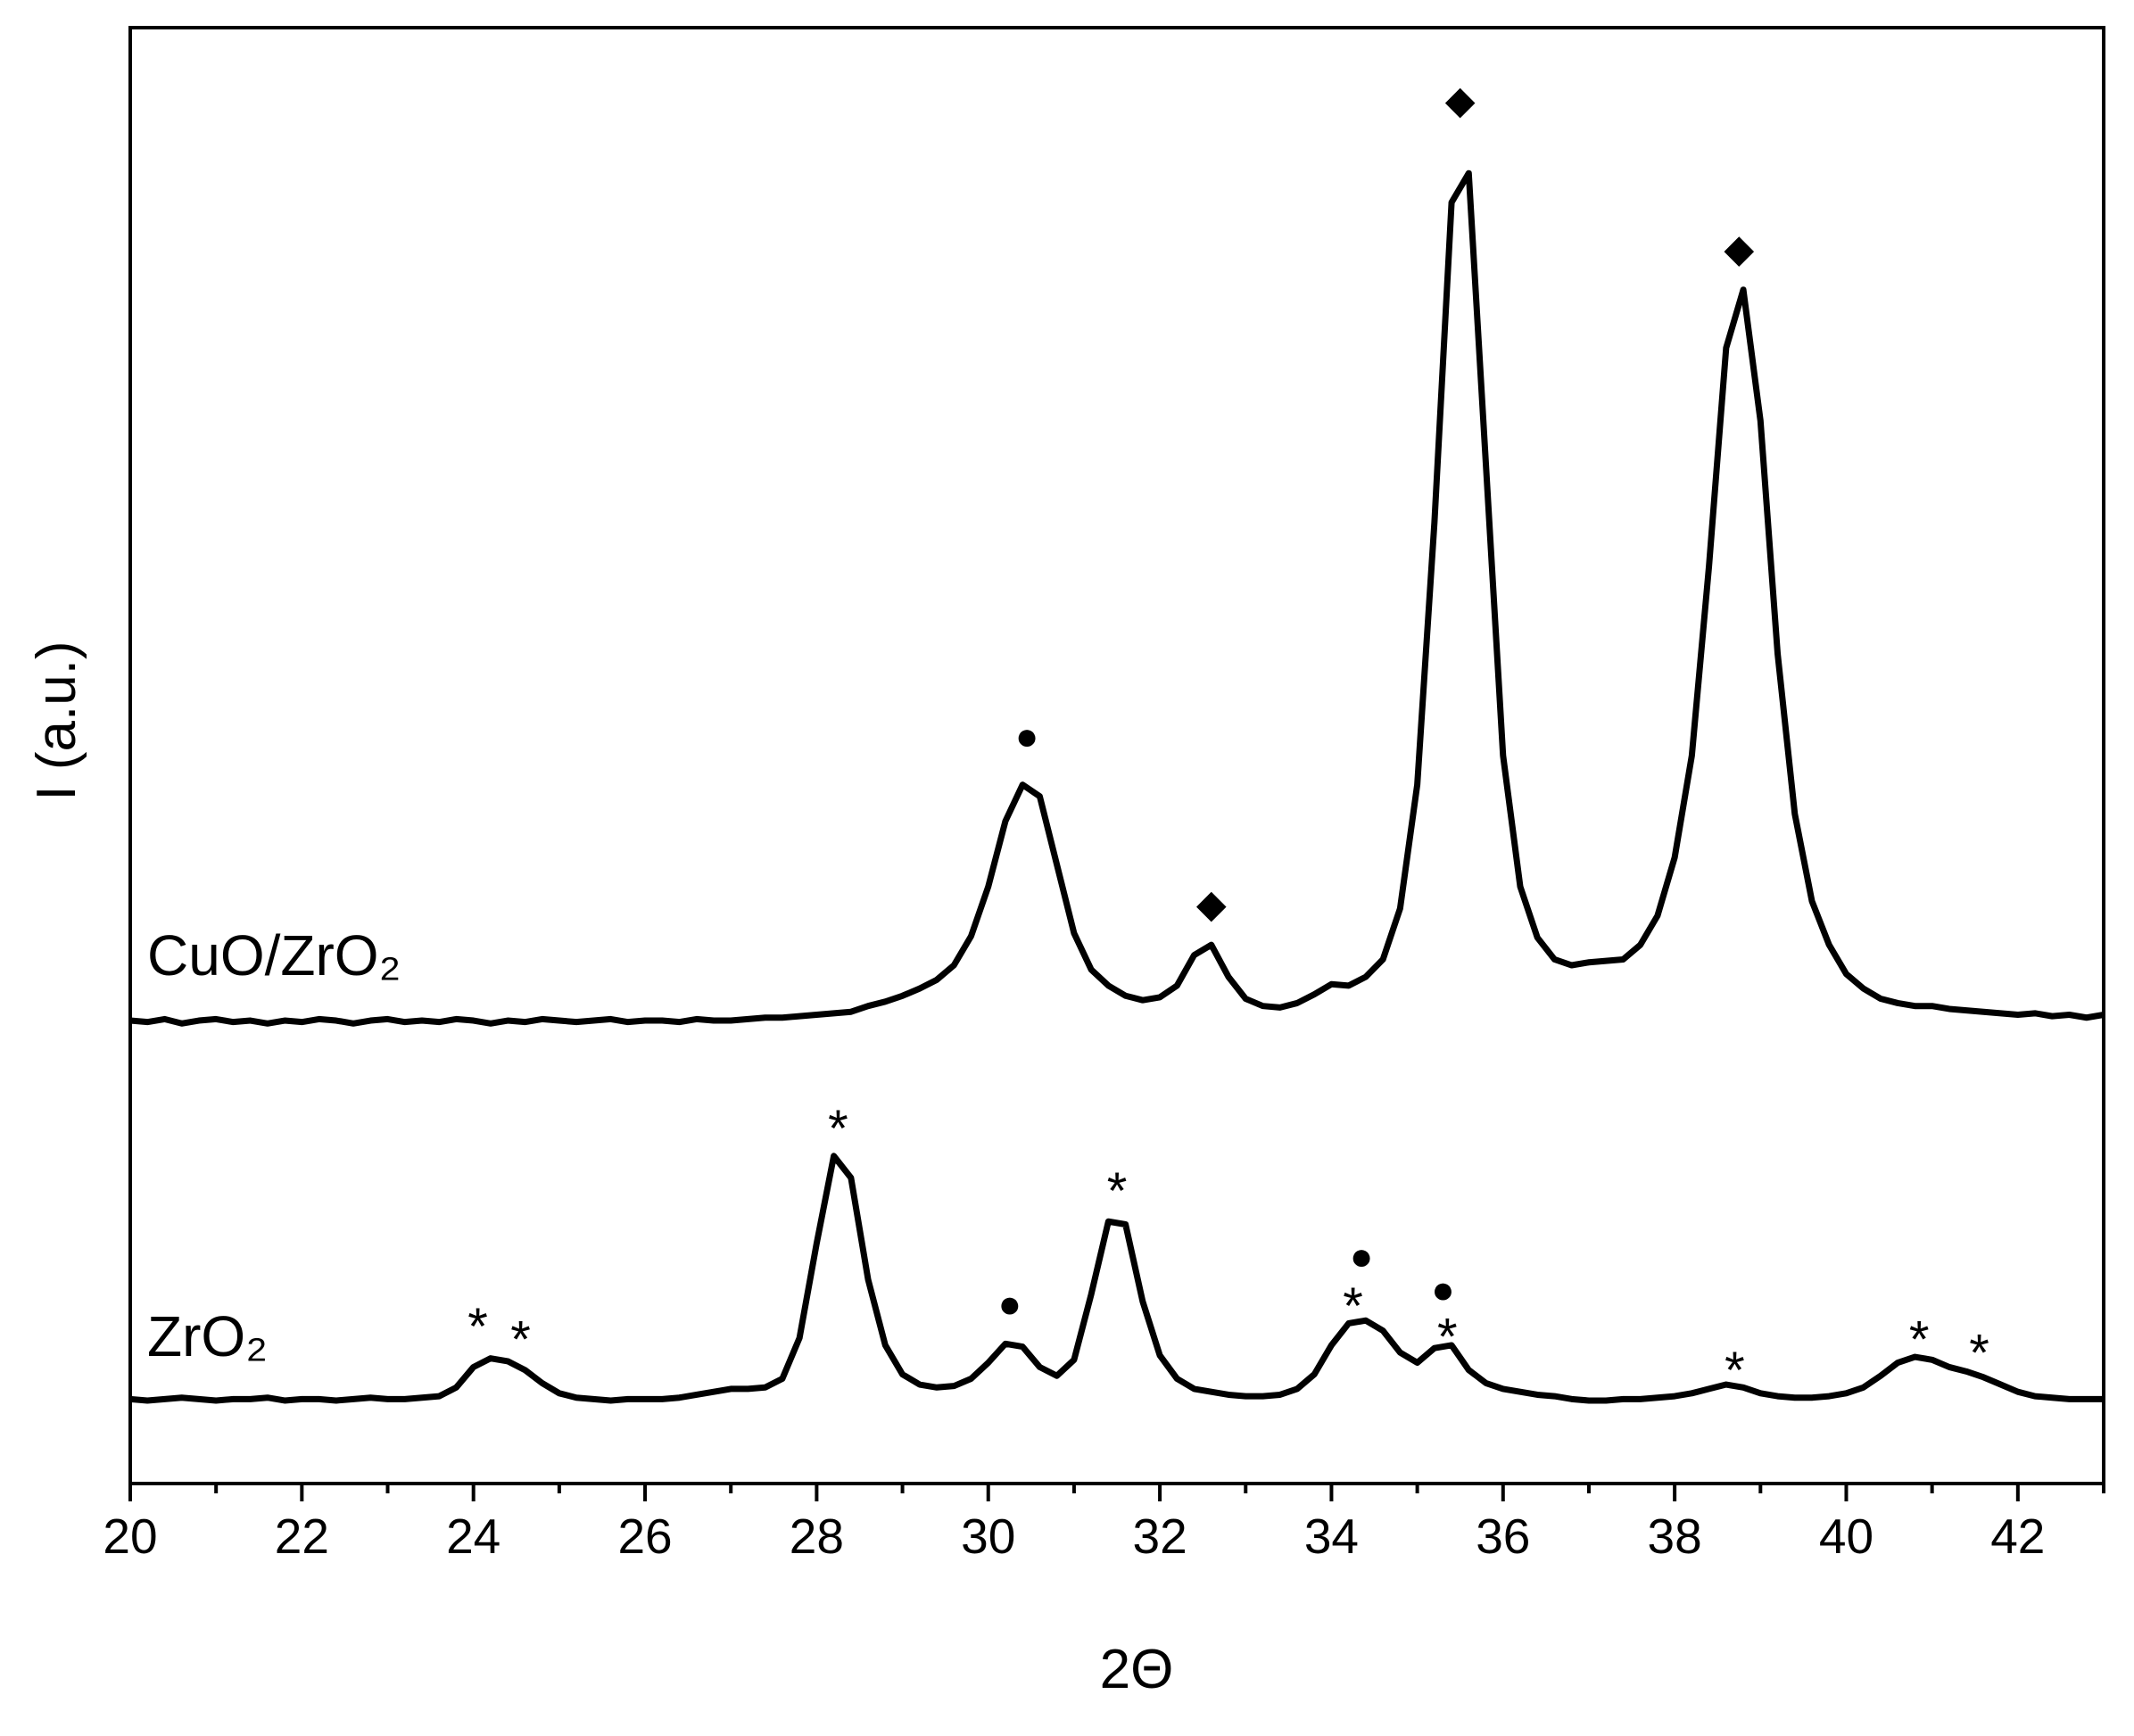 The width and height of the screenshot is (2134, 1736). Describe the element at coordinates (207, 1336) in the screenshot. I see `series-label: ZrO₂` at that location.